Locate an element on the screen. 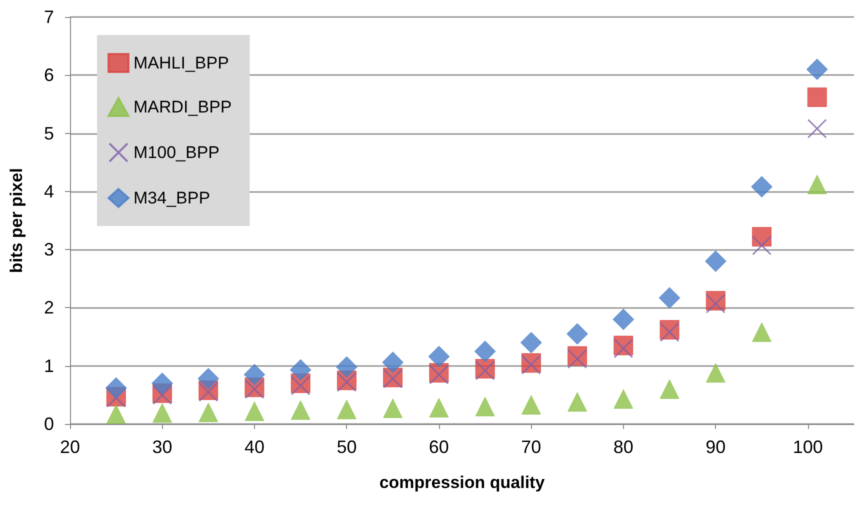  x-tick-label: 20 is located at coordinates (70, 447).